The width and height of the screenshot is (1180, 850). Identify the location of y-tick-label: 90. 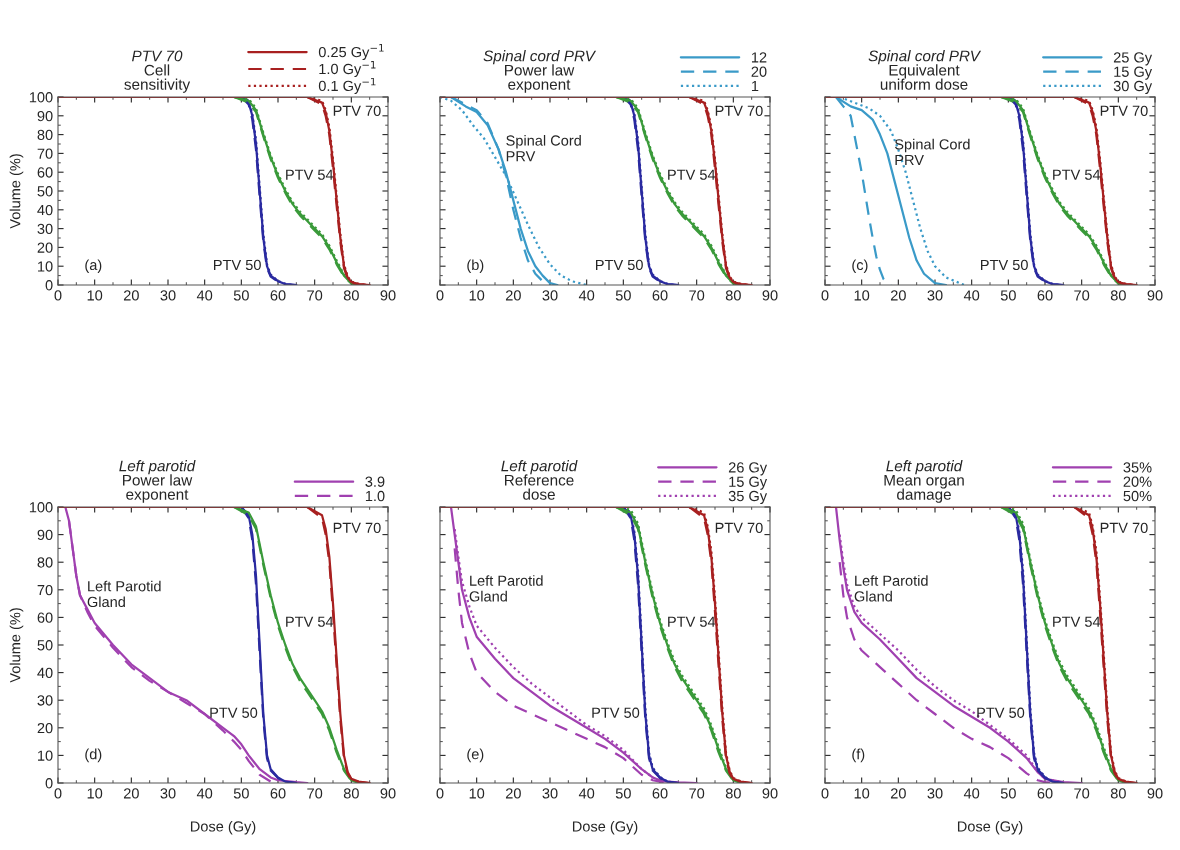
(45, 535).